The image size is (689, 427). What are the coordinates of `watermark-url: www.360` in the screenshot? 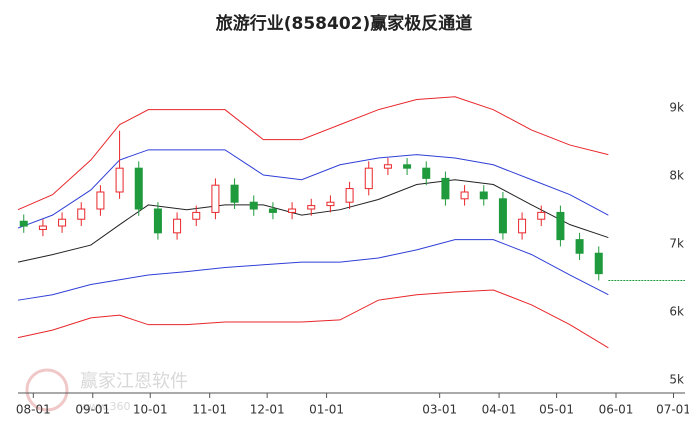 It's located at (105, 406).